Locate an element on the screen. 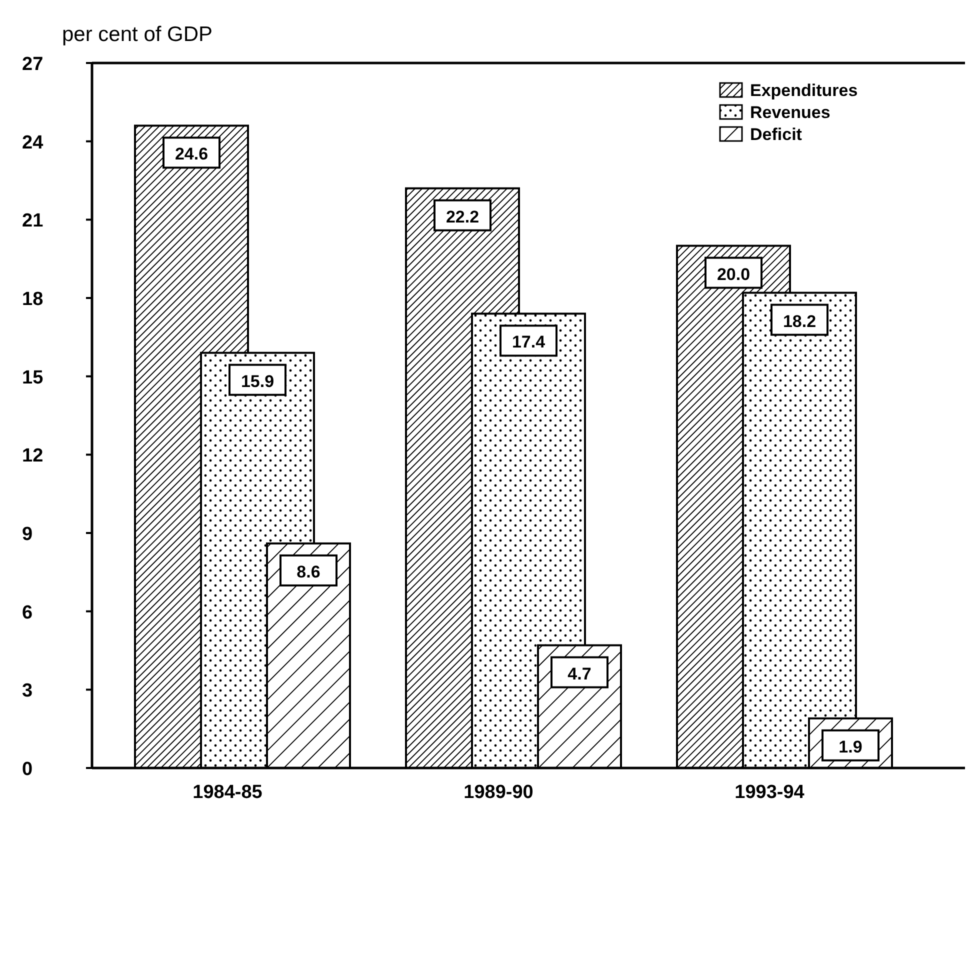 This screenshot has width=973, height=974. data-label: 4.7 is located at coordinates (580, 674).